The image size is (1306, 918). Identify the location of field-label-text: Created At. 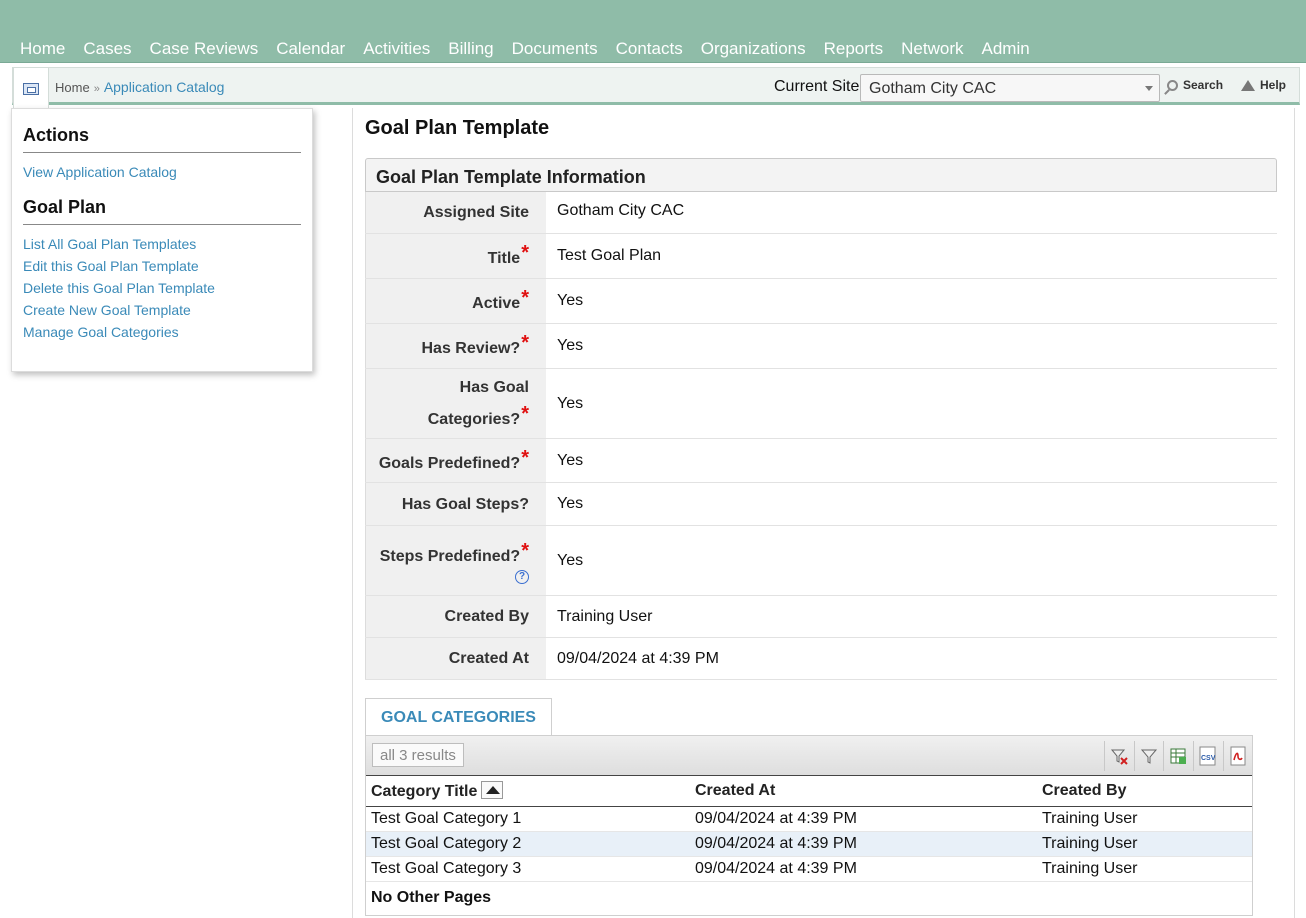
(488, 658).